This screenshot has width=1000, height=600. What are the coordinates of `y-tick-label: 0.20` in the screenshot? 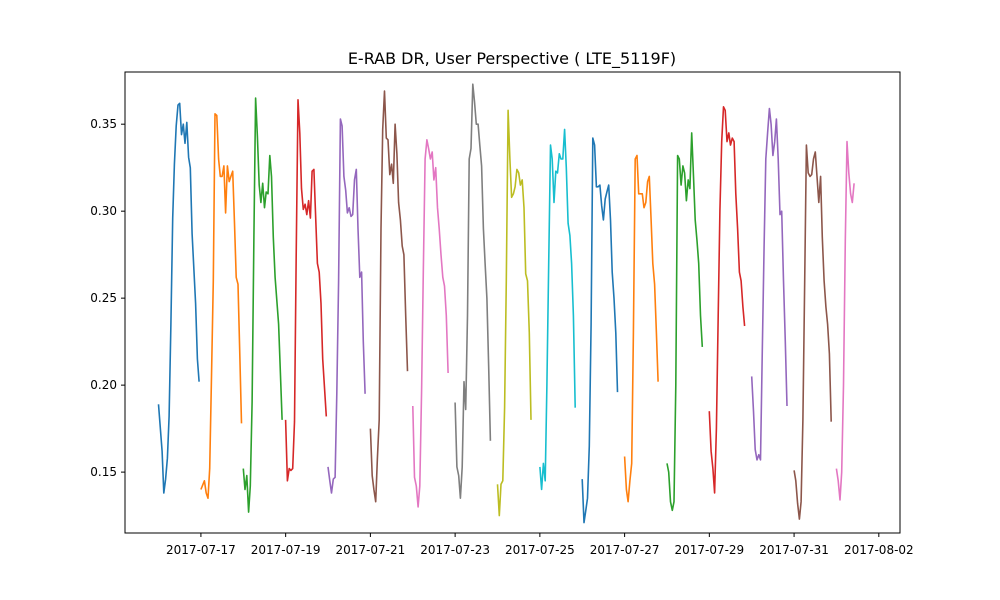 It's located at (103, 385).